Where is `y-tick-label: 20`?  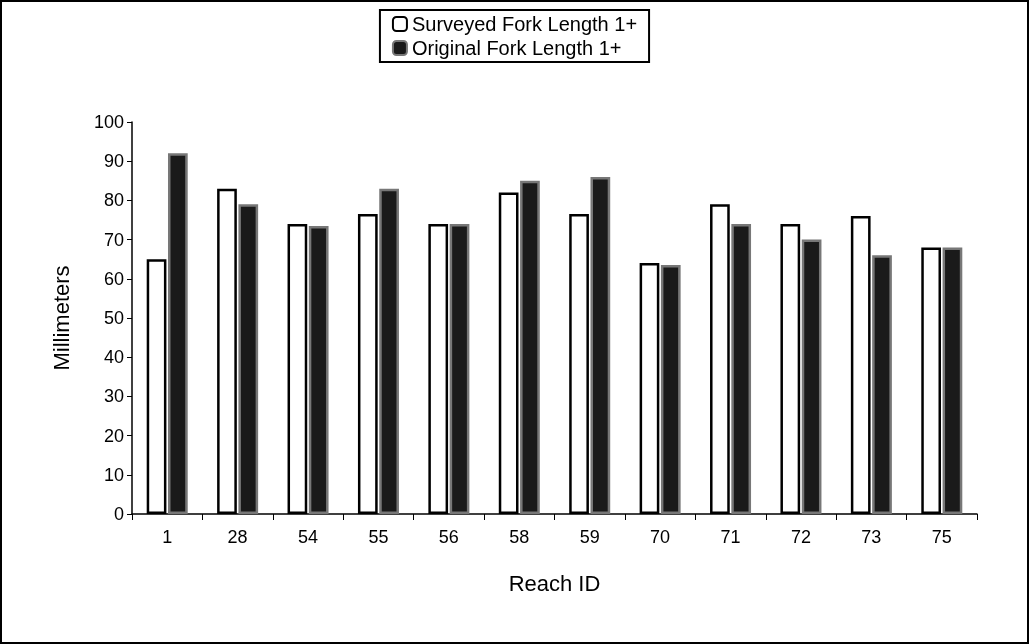 y-tick-label: 20 is located at coordinates (113, 435).